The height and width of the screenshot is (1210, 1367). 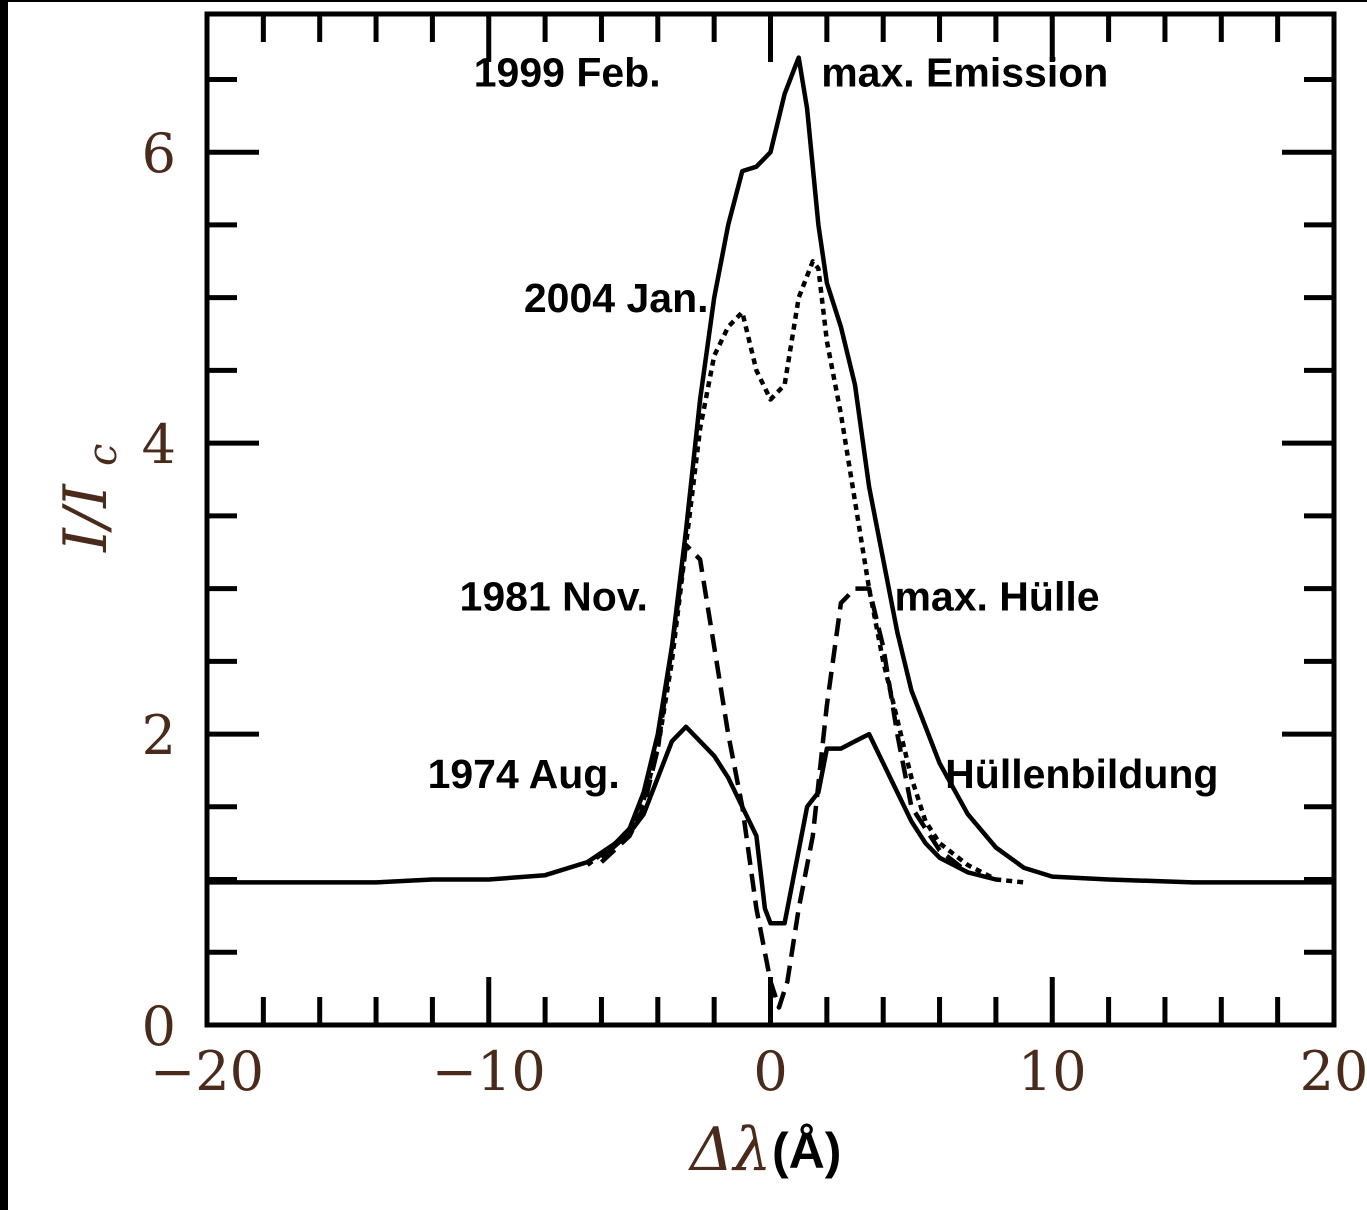 What do you see at coordinates (770, 1071) in the screenshot?
I see `x-tick-label: 0` at bounding box center [770, 1071].